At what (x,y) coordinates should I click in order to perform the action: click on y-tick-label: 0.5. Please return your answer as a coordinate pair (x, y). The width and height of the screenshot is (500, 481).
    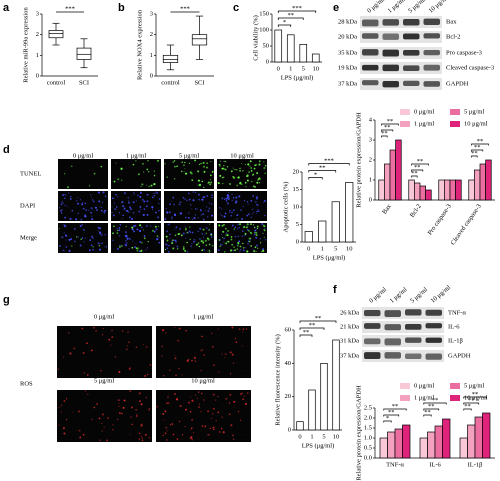
    Looking at the image, I should click on (368, 447).